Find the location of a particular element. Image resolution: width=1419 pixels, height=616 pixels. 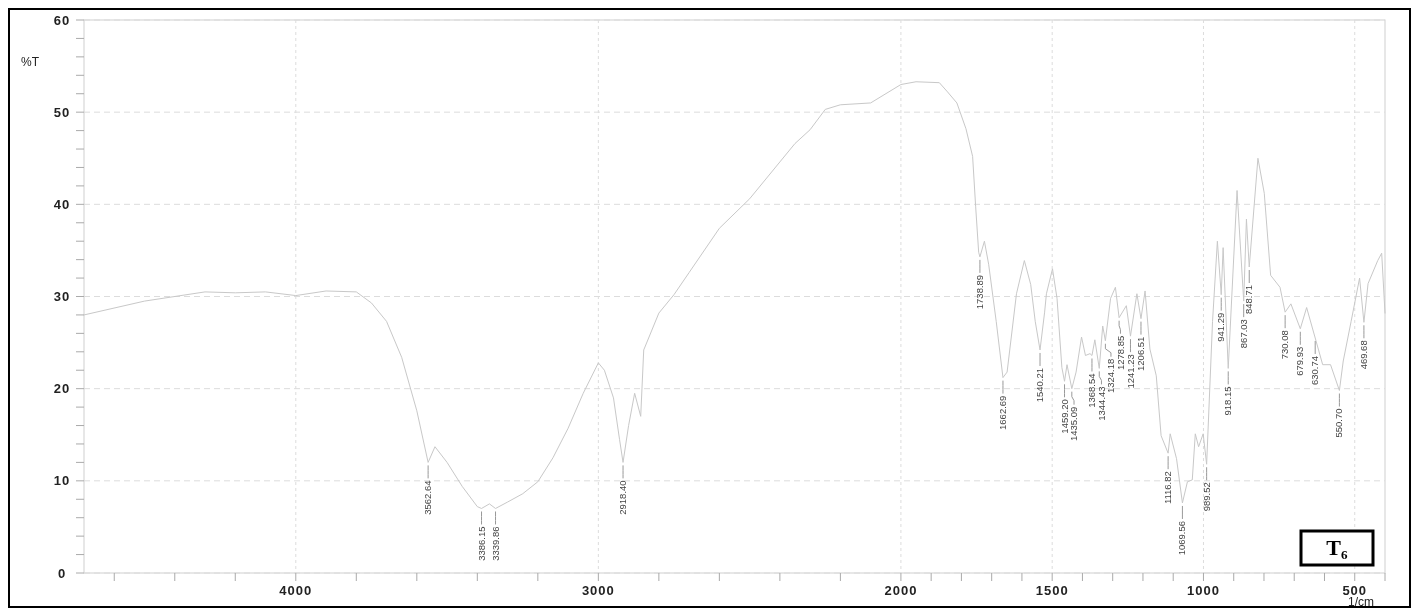

y-axis-title: %T is located at coordinates (30, 62).